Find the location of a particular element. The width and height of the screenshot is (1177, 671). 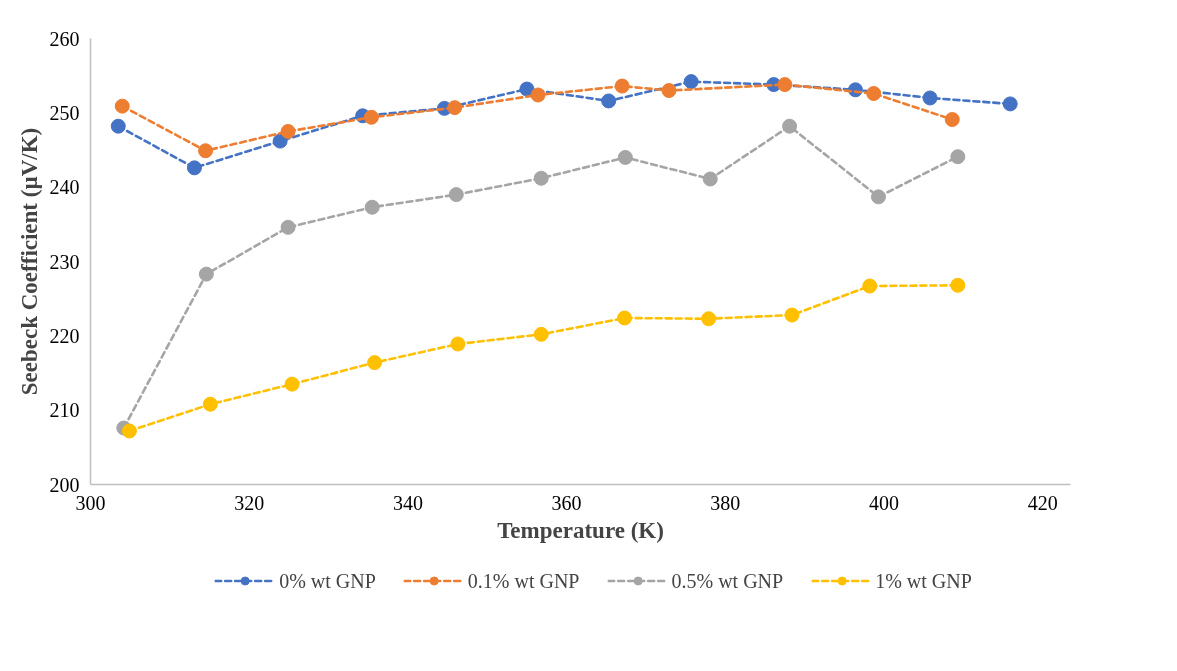

y-tick-label: 230 is located at coordinates (64, 261).